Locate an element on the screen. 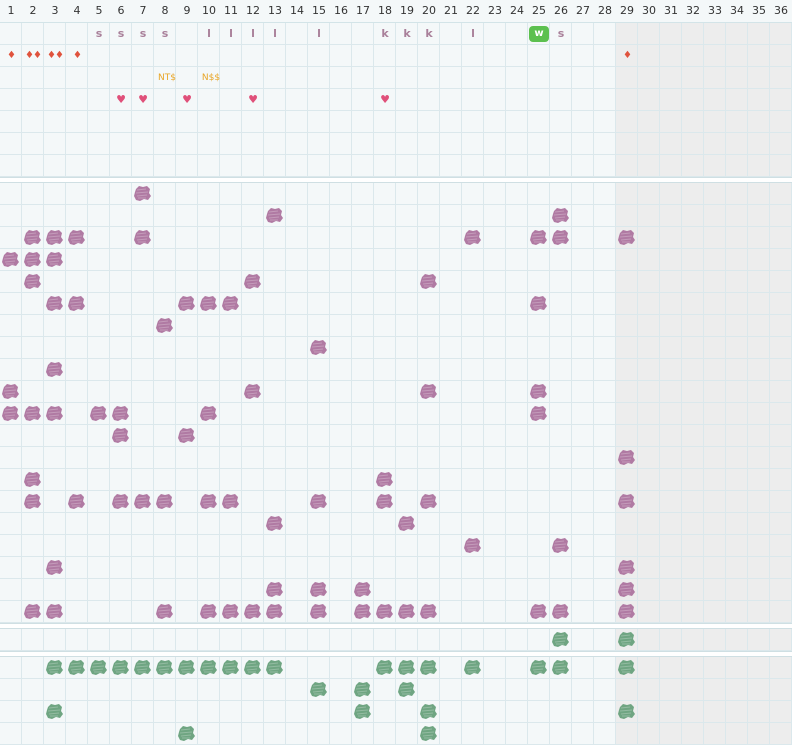  green-mark-grid is located at coordinates (396, 701).